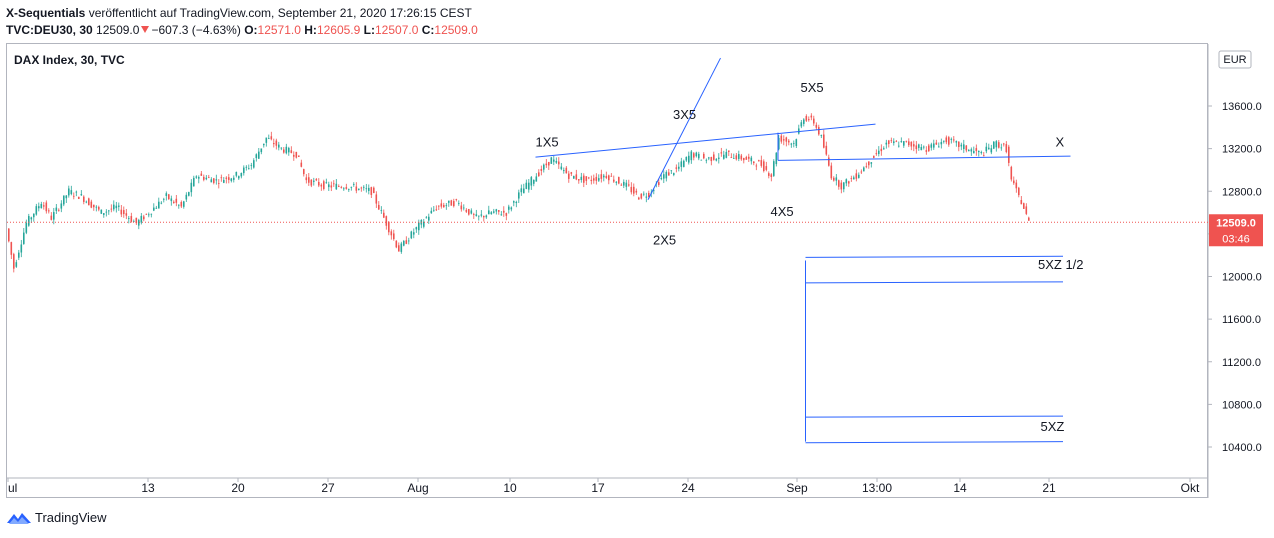 The width and height of the screenshot is (1274, 538). I want to click on open-label: O:, so click(251, 30).